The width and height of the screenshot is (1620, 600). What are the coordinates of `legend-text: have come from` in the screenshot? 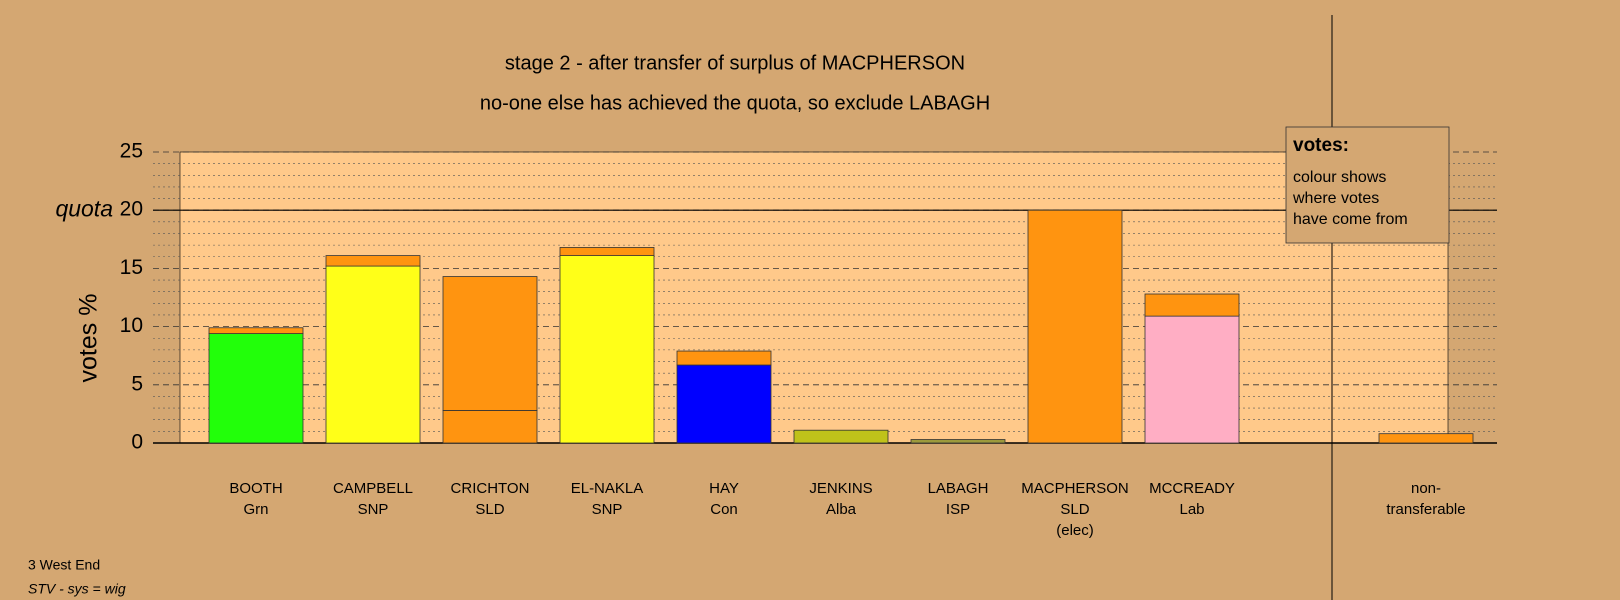 It's located at (1350, 219).